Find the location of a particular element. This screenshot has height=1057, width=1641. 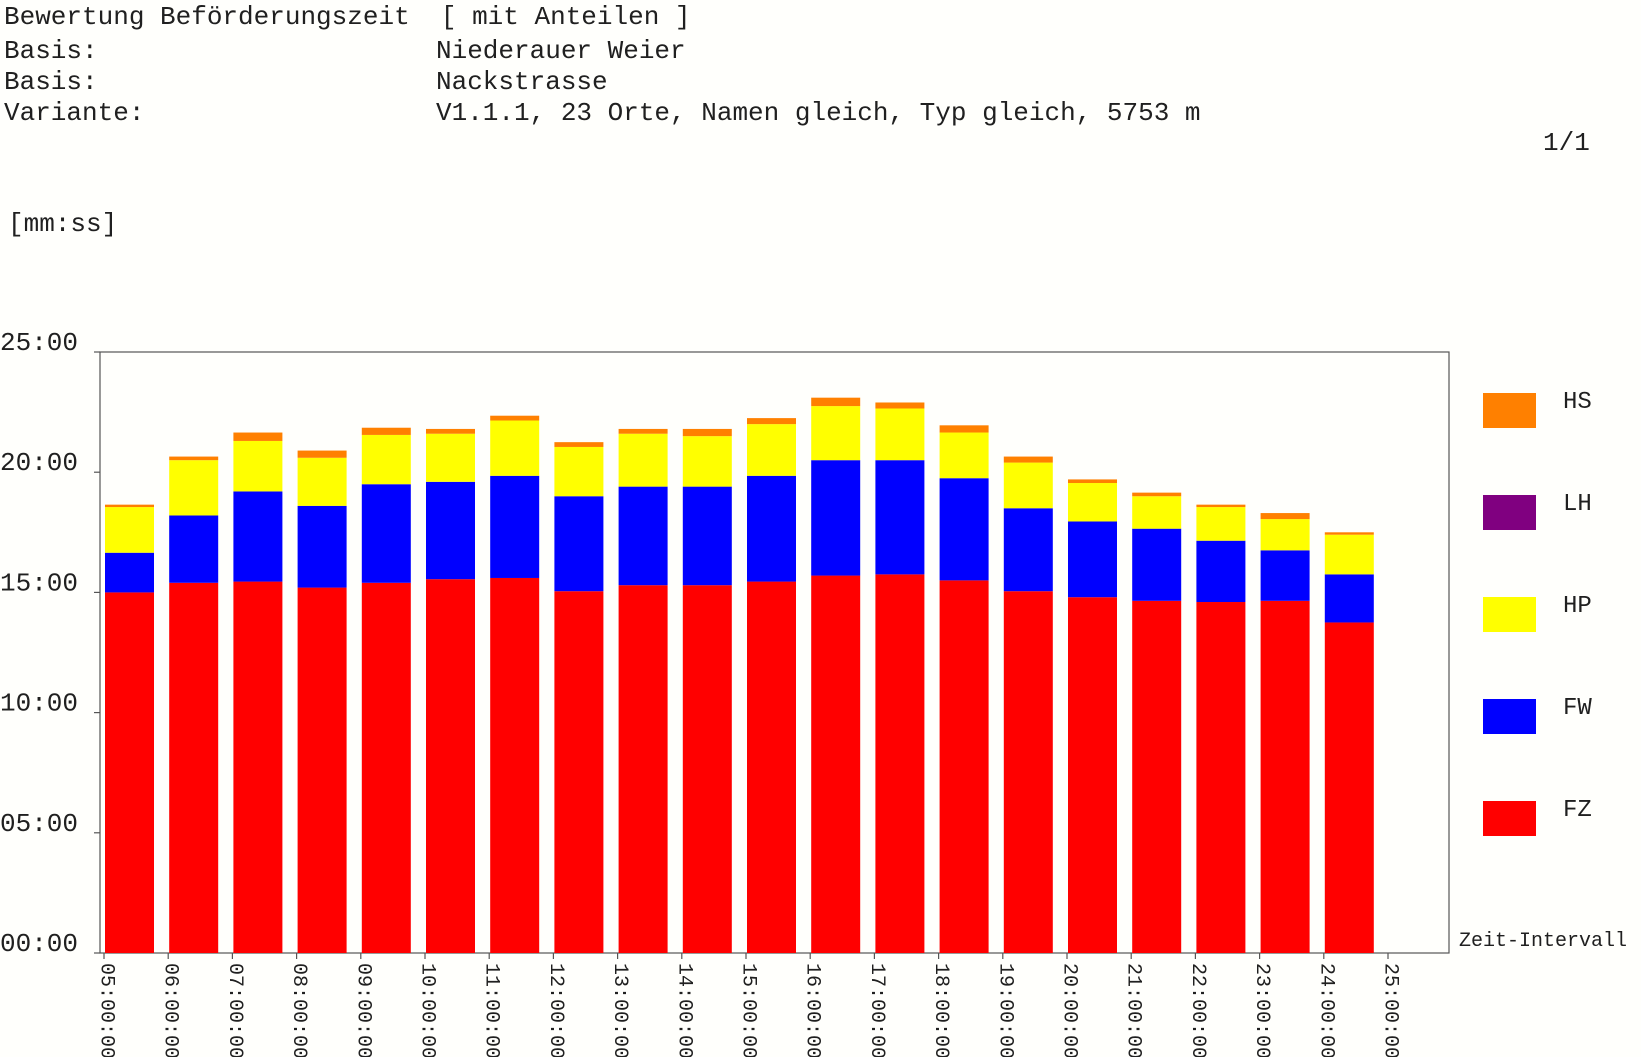

x-tick-label: 25:00:00 is located at coordinates (1390, 1010).